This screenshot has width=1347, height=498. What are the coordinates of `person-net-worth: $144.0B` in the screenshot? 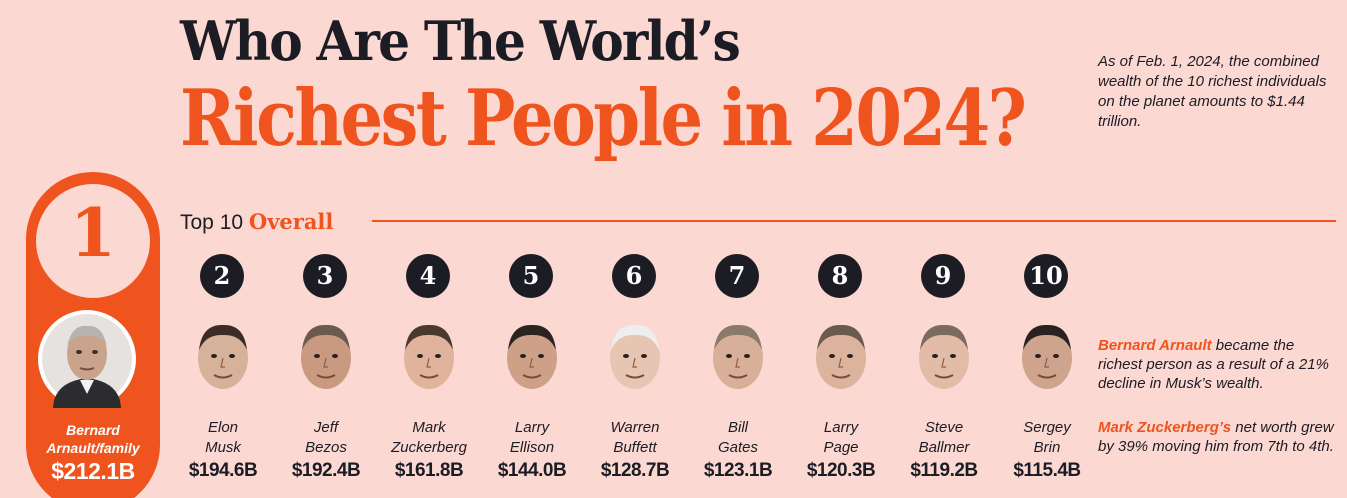 It's located at (532, 470).